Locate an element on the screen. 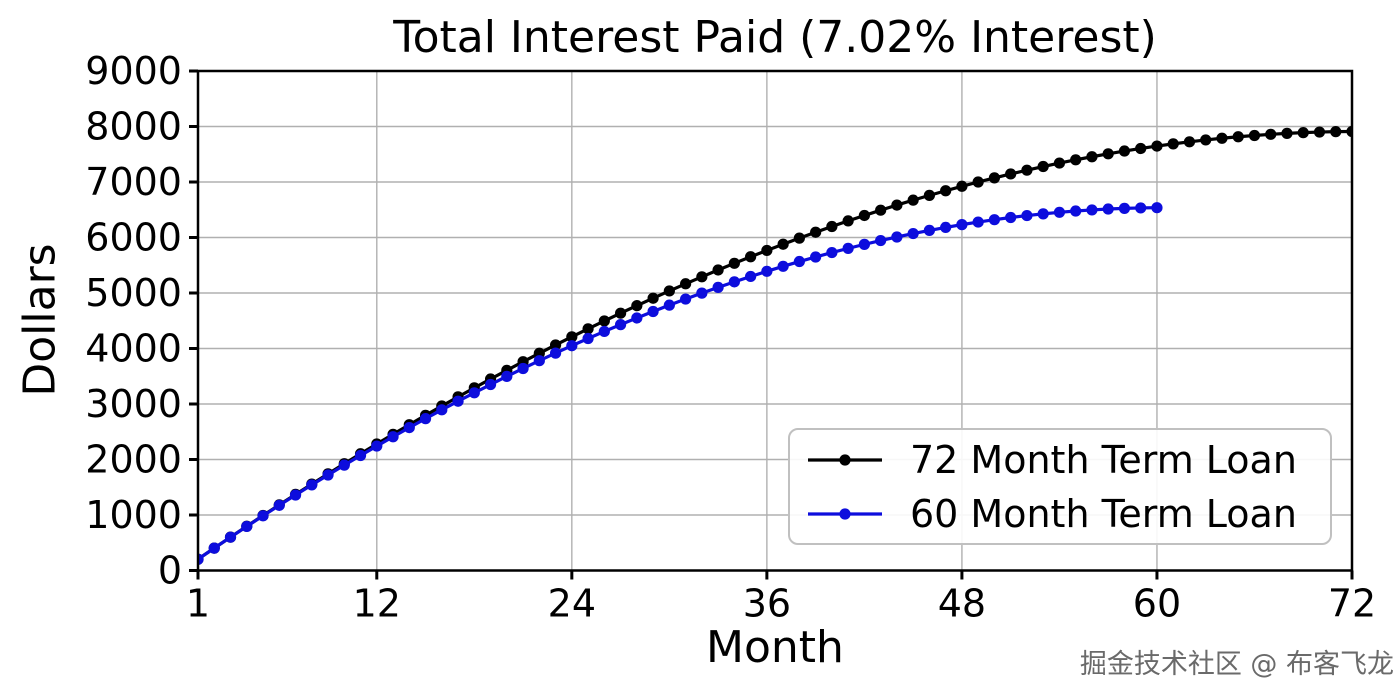  chart-title: Total Interest Paid (7.02% Interest) is located at coordinates (775, 37).